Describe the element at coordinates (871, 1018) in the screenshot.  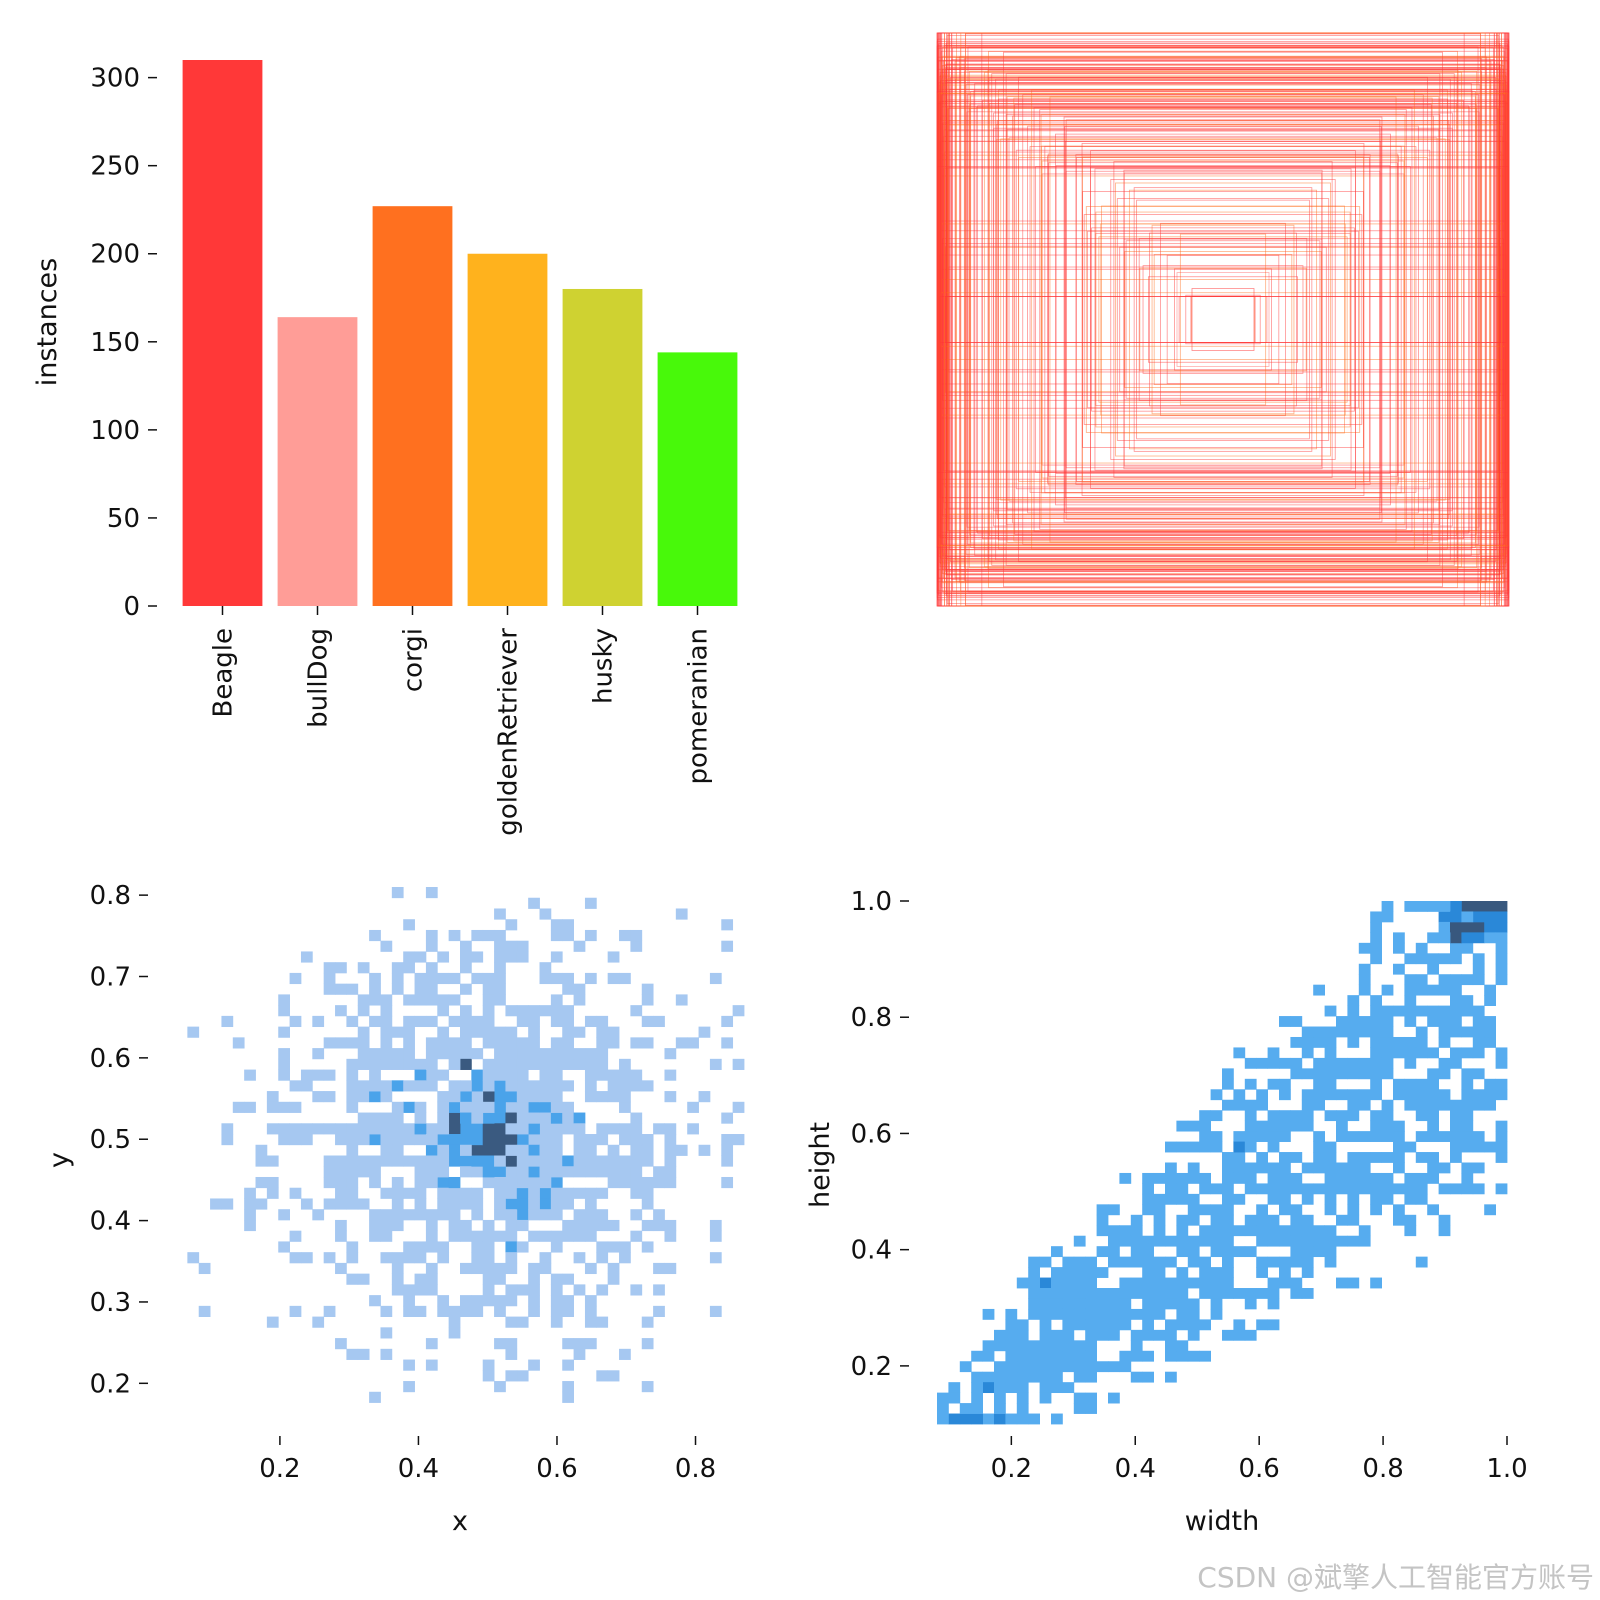
I see `y-tick-label: 0.8` at that location.